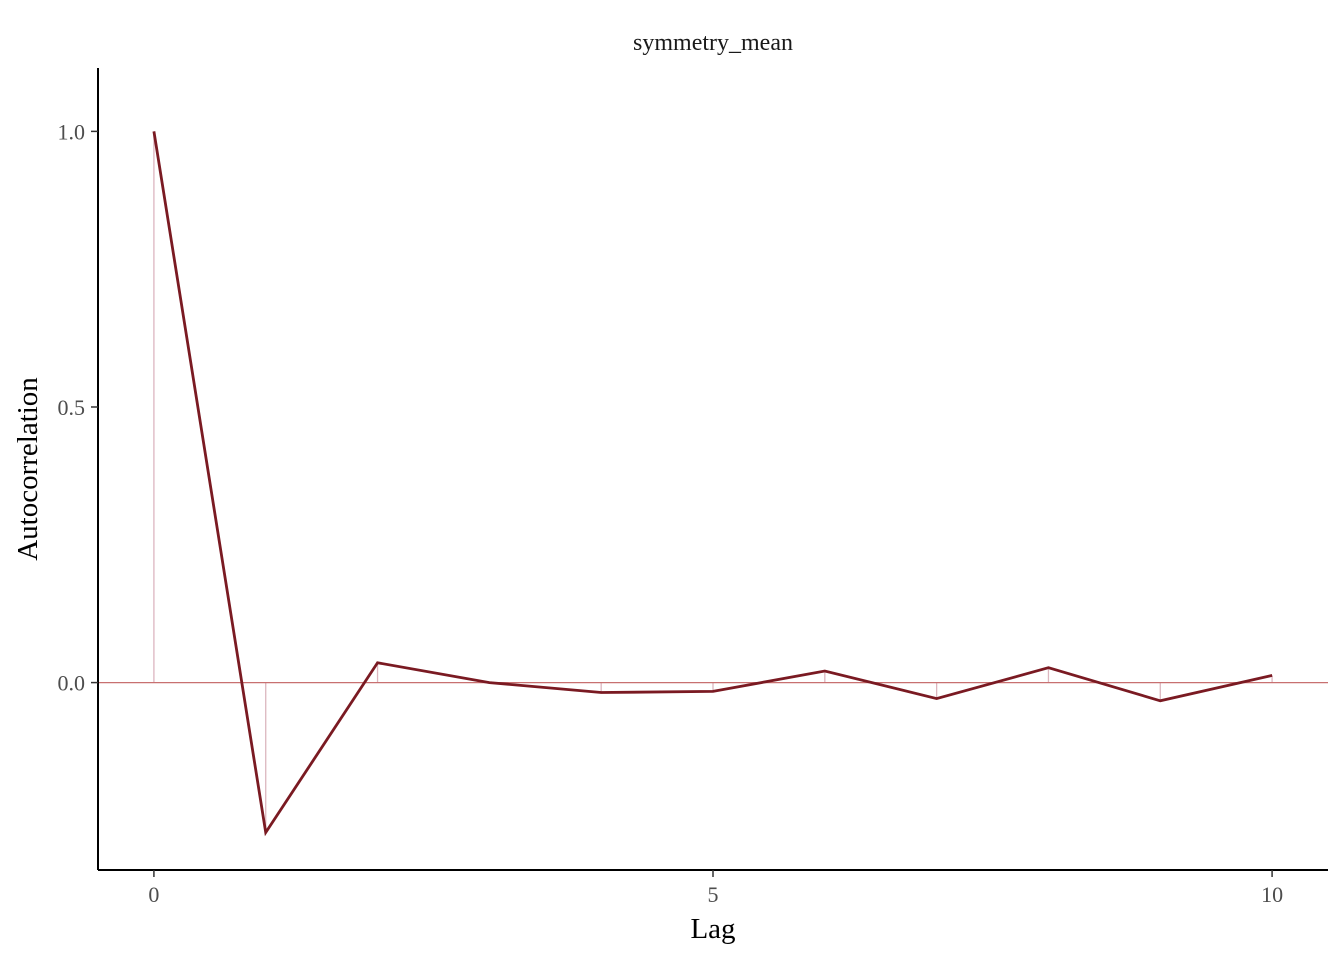  Describe the element at coordinates (28, 469) in the screenshot. I see `y-axis-title: Autocorrelation` at that location.